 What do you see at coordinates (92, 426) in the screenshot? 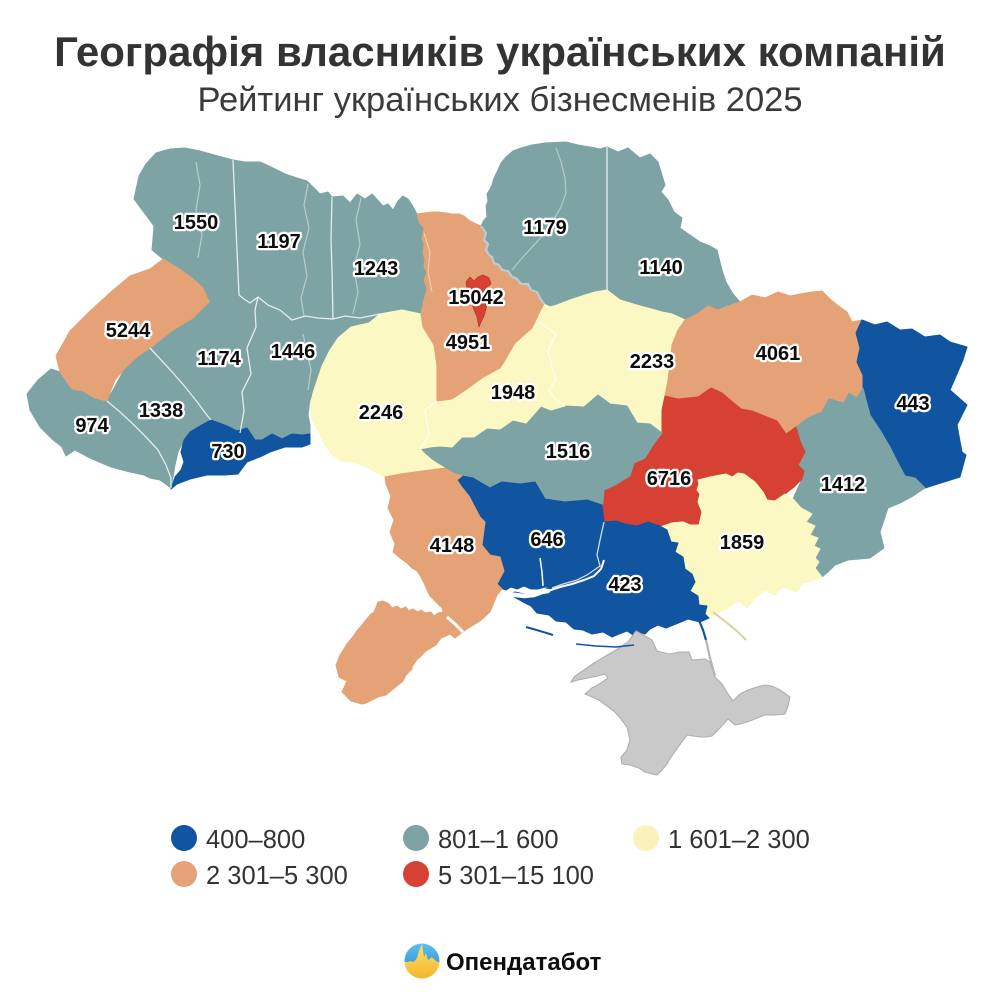
I see `svg-text: 974` at bounding box center [92, 426].